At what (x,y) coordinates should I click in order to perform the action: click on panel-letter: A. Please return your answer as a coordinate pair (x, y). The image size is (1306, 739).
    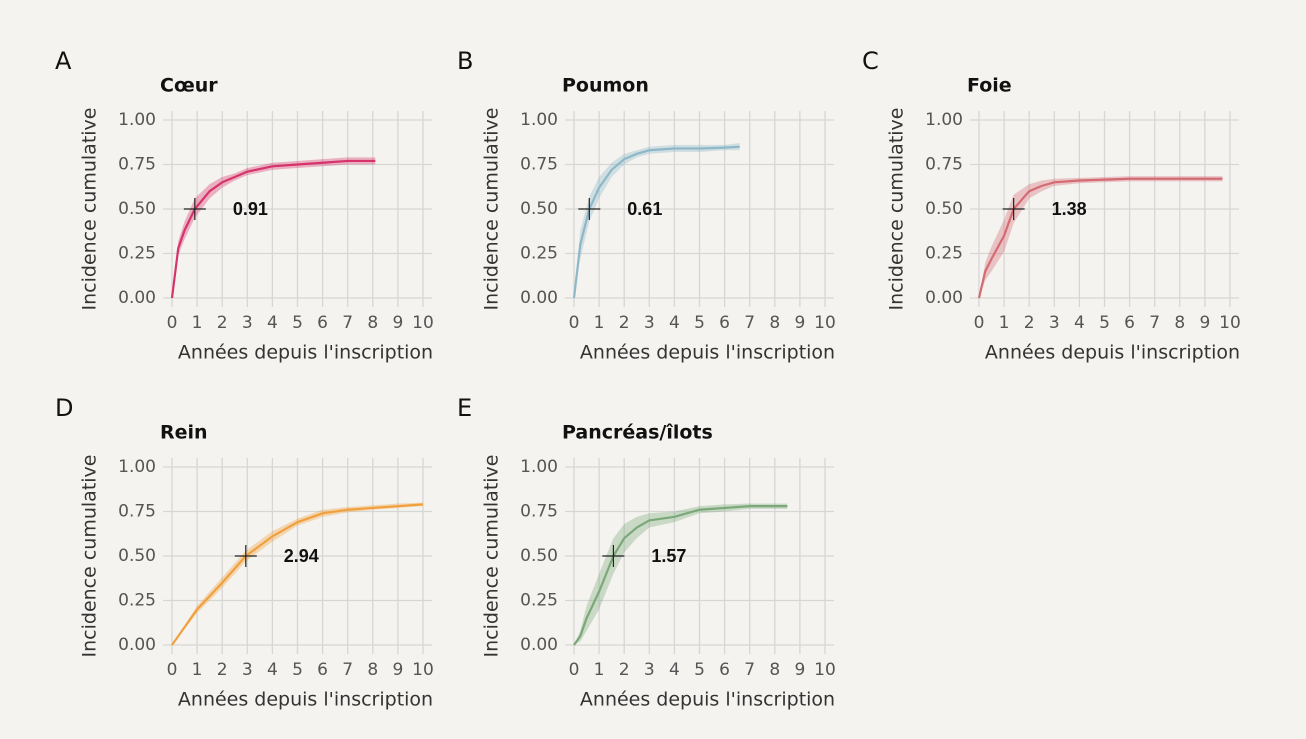
    Looking at the image, I should click on (63, 61).